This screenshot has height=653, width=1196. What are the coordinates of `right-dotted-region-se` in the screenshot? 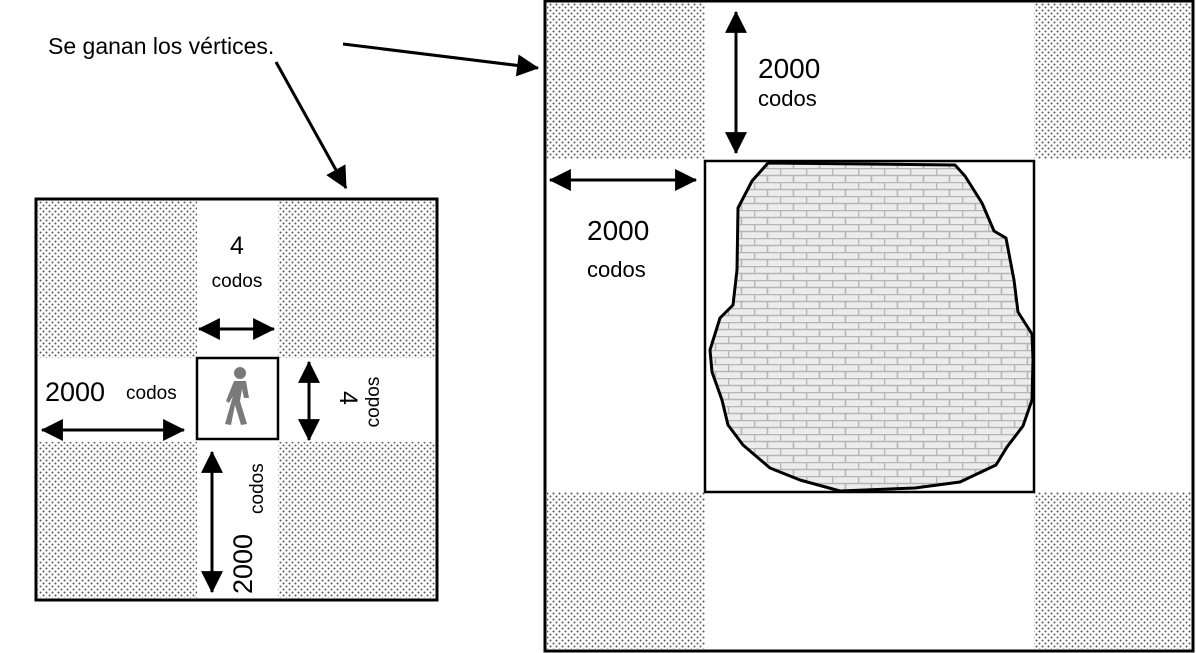 It's located at (1112, 570).